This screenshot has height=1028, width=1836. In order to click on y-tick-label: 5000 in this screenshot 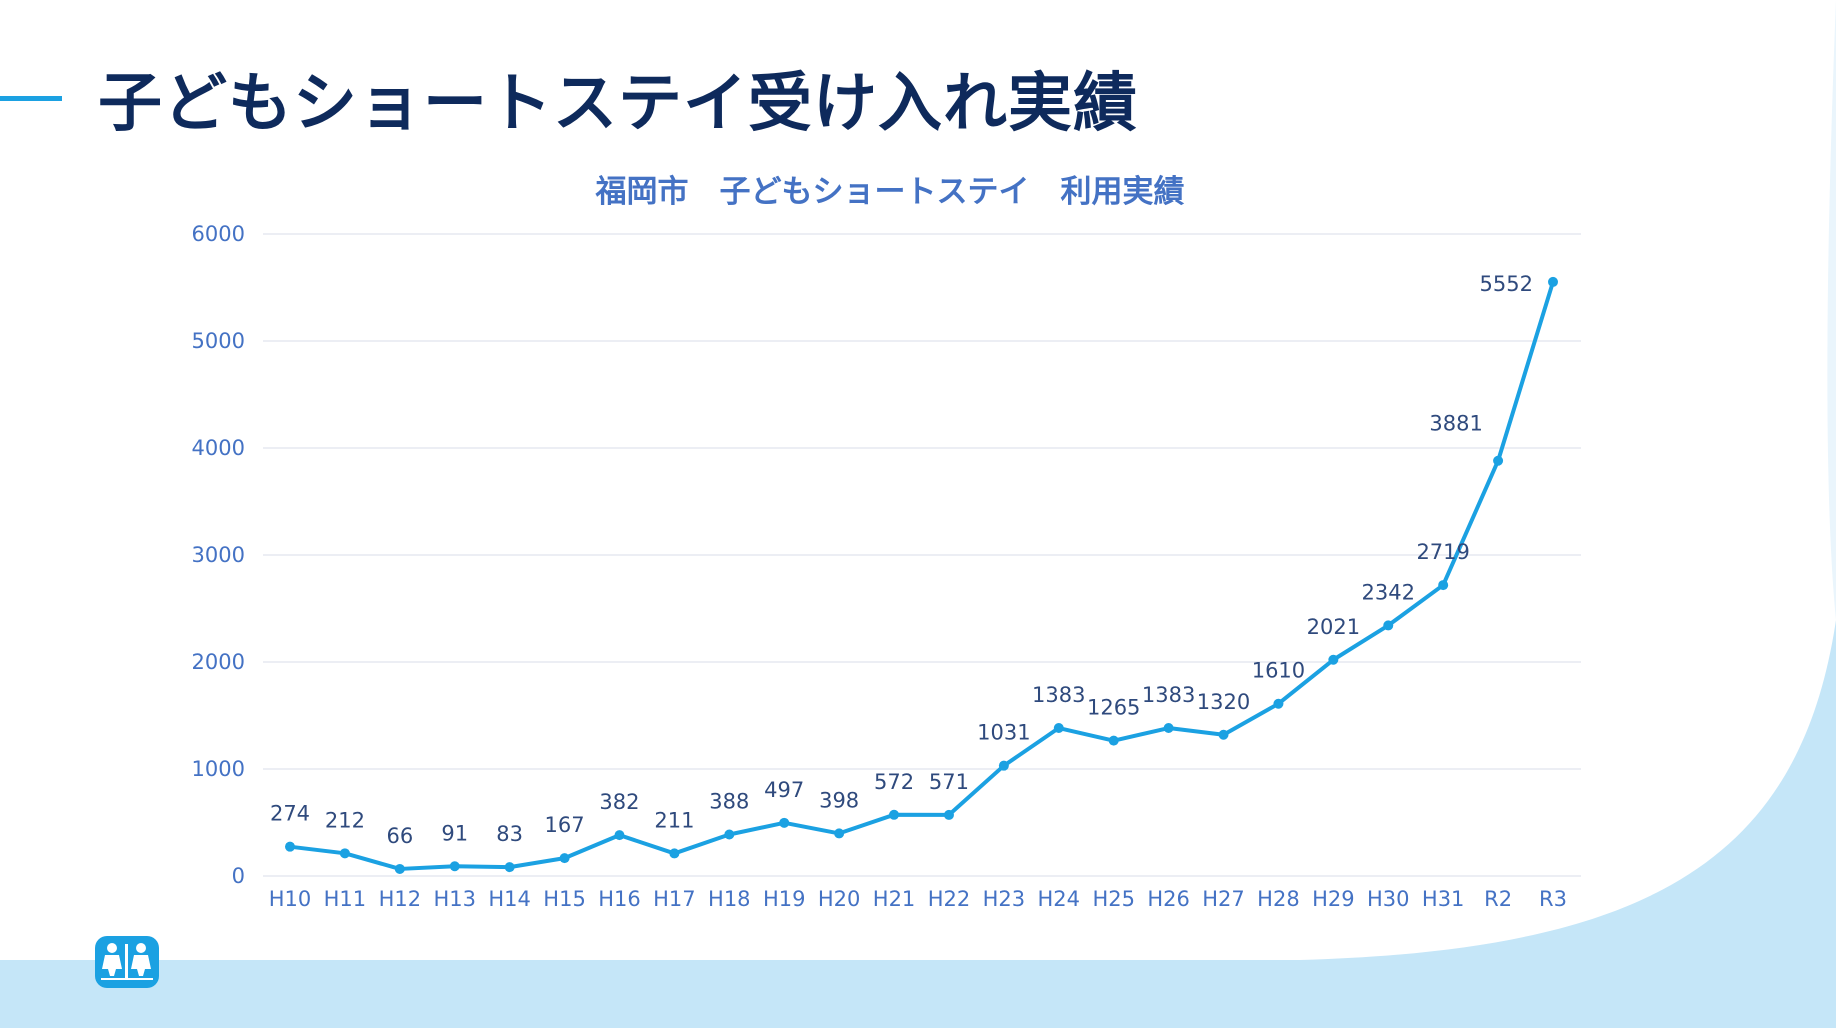, I will do `click(218, 341)`.